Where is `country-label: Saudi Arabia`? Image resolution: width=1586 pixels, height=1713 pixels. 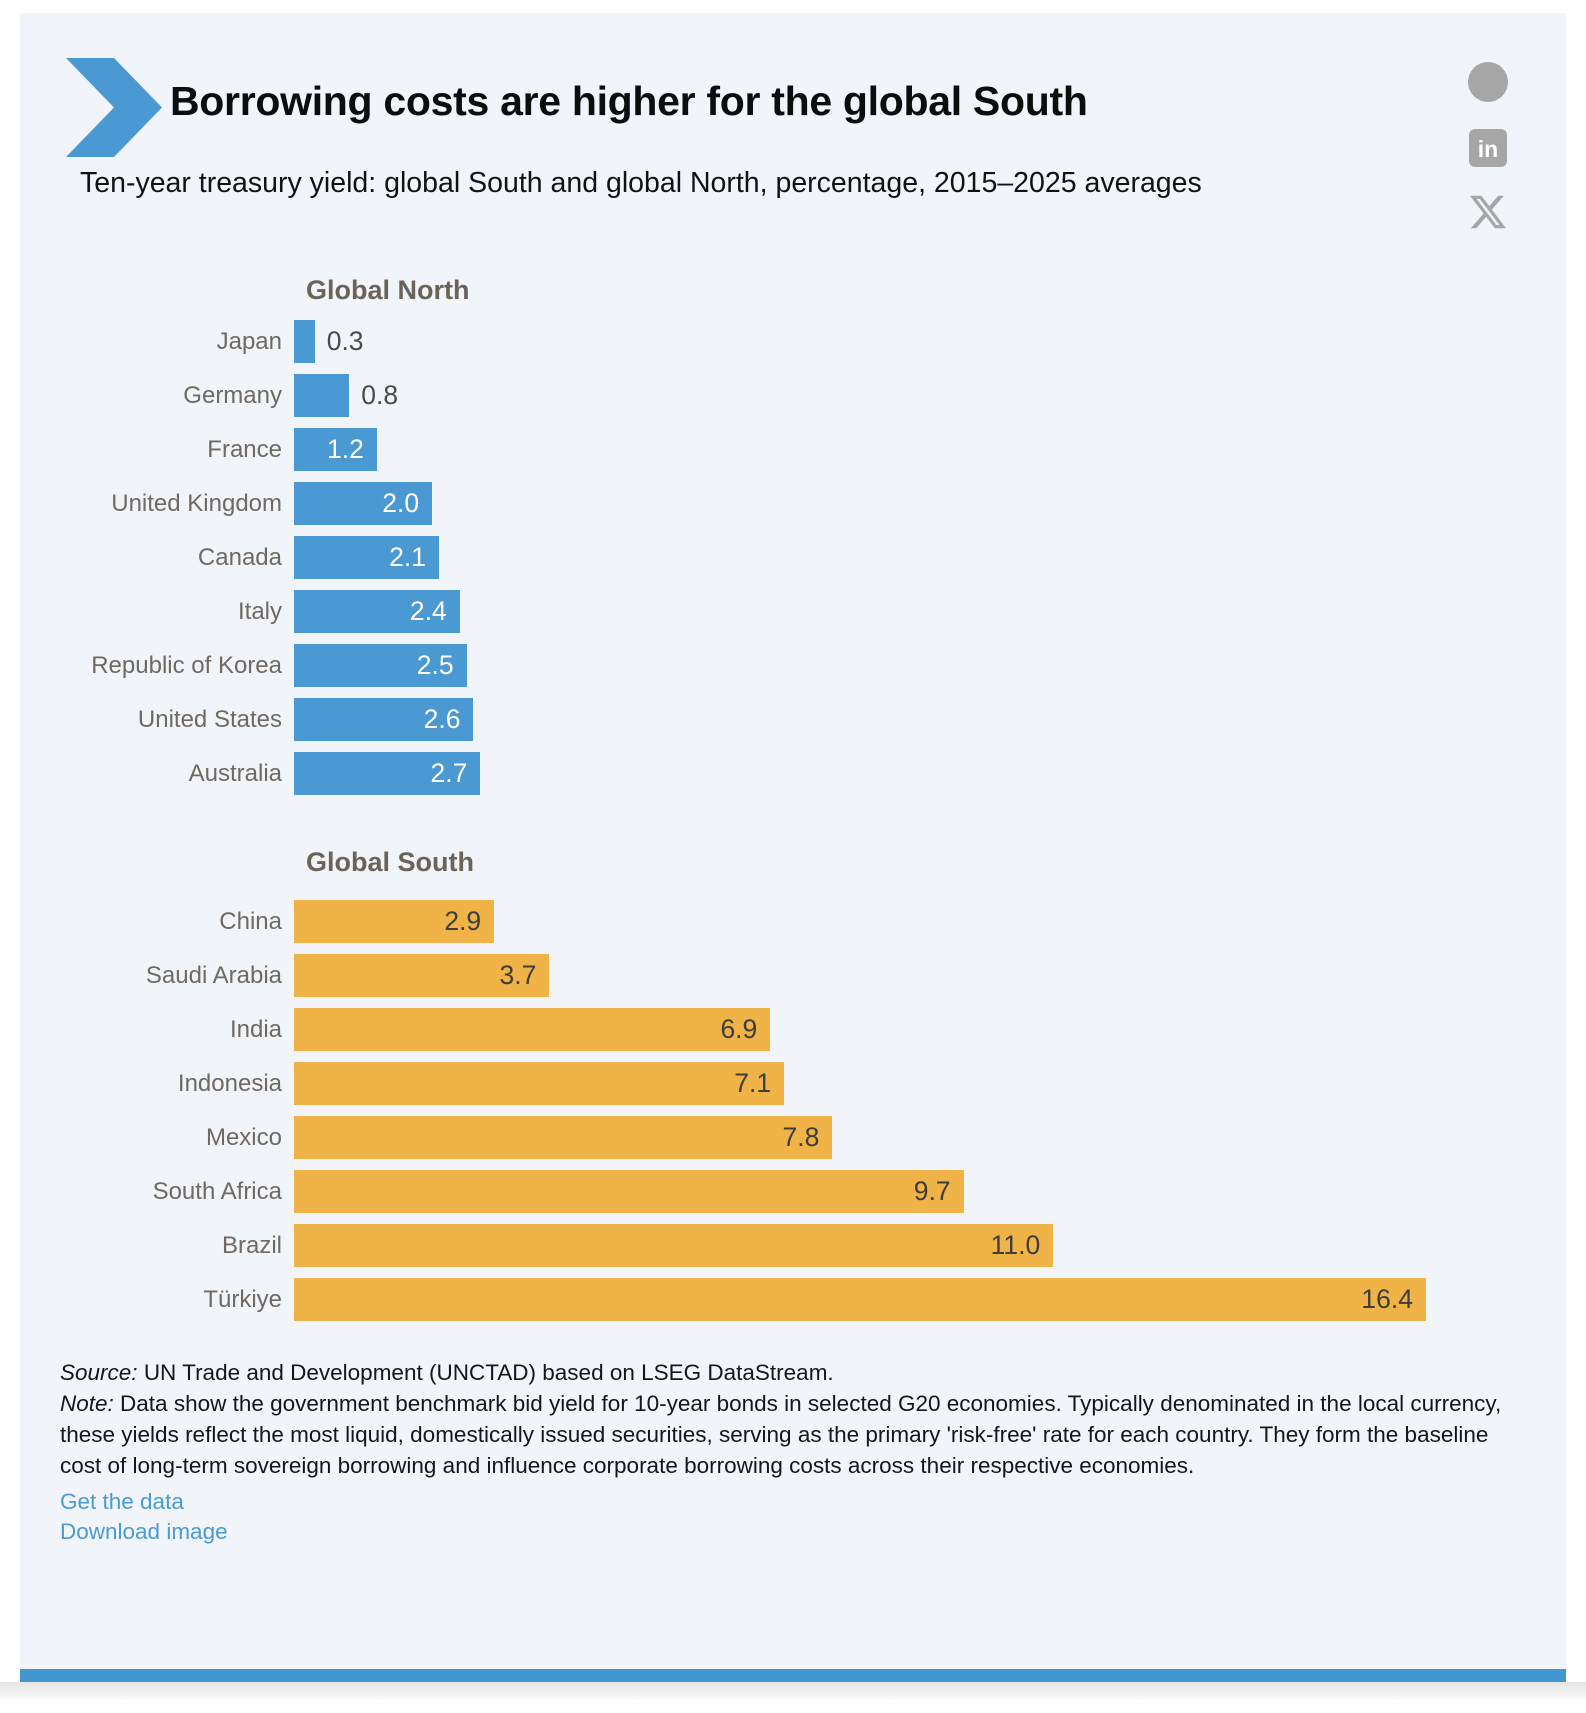 country-label: Saudi Arabia is located at coordinates (213, 975).